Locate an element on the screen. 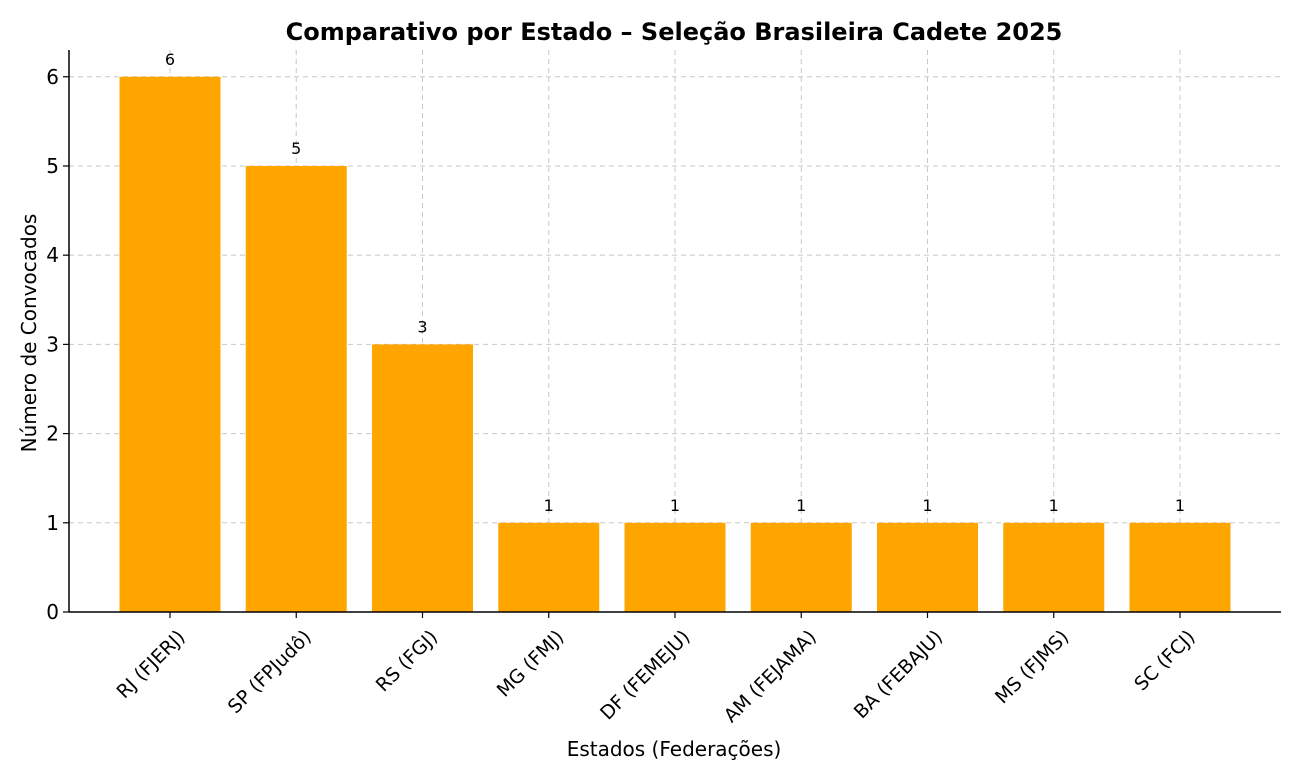 The height and width of the screenshot is (780, 1300). x-tick-label: RS (FGJ) is located at coordinates (407, 661).